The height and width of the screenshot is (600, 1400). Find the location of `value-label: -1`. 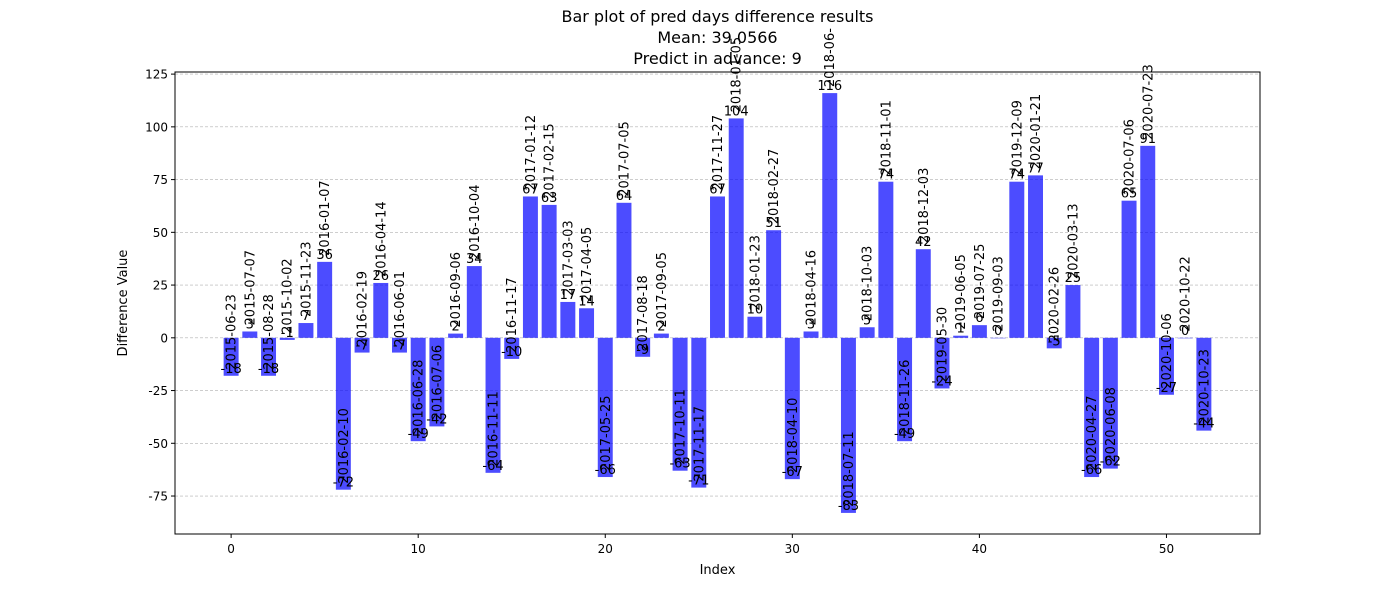

value-label: -1 is located at coordinates (287, 333).